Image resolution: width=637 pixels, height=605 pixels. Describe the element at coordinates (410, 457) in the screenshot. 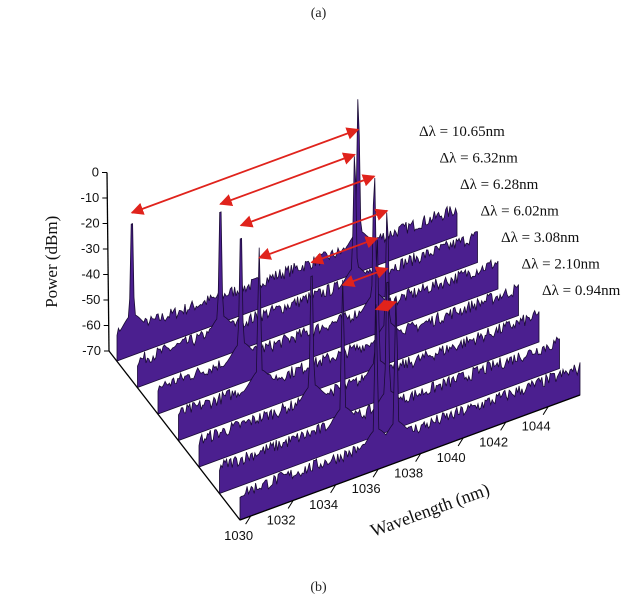

I see `x-axis-line` at that location.